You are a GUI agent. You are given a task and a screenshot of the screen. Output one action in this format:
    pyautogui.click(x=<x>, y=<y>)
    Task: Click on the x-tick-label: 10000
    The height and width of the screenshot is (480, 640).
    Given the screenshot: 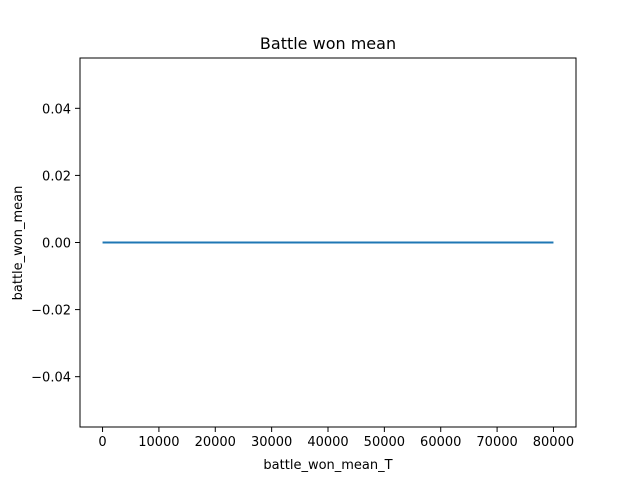 What is the action you would take?
    pyautogui.click(x=158, y=442)
    